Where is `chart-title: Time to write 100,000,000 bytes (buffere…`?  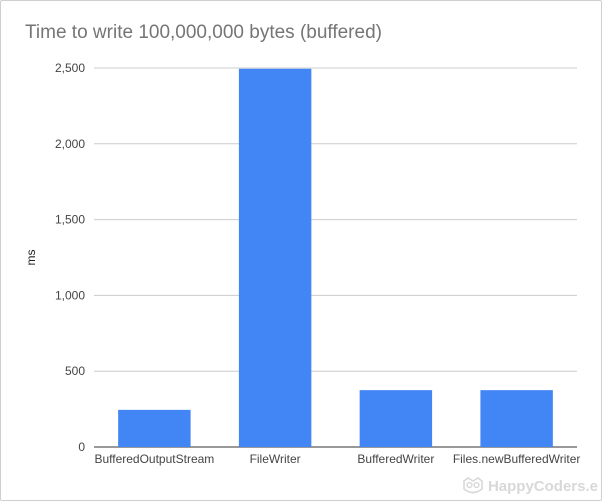
chart-title: Time to write 100,000,000 bytes (buffere… is located at coordinates (203, 32).